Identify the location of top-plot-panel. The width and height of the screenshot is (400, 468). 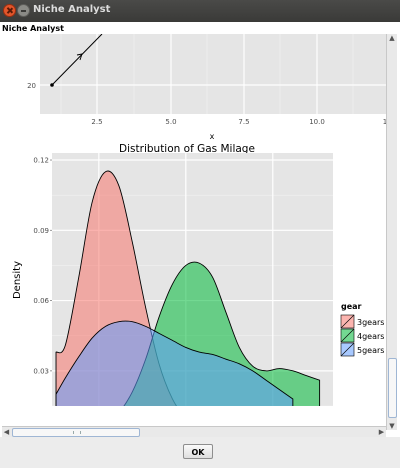
(213, 74).